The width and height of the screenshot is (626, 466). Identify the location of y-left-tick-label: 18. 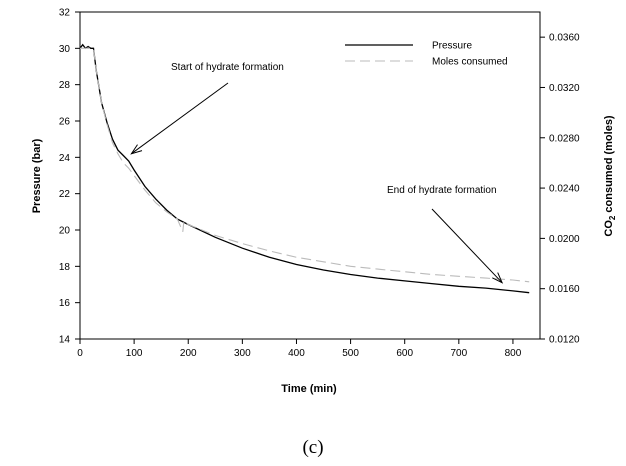
(65, 267).